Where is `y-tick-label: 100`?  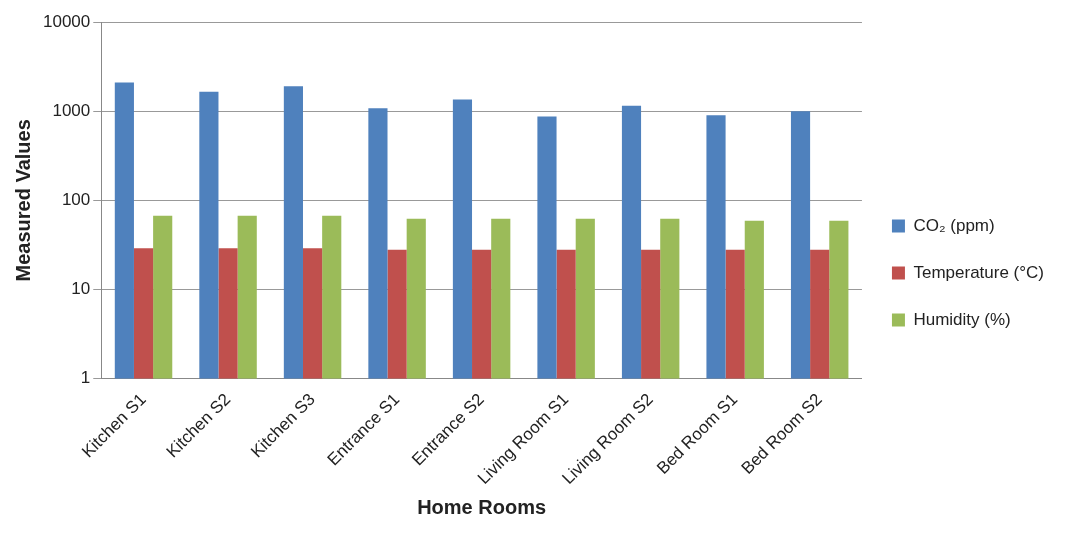
y-tick-label: 100 is located at coordinates (76, 200).